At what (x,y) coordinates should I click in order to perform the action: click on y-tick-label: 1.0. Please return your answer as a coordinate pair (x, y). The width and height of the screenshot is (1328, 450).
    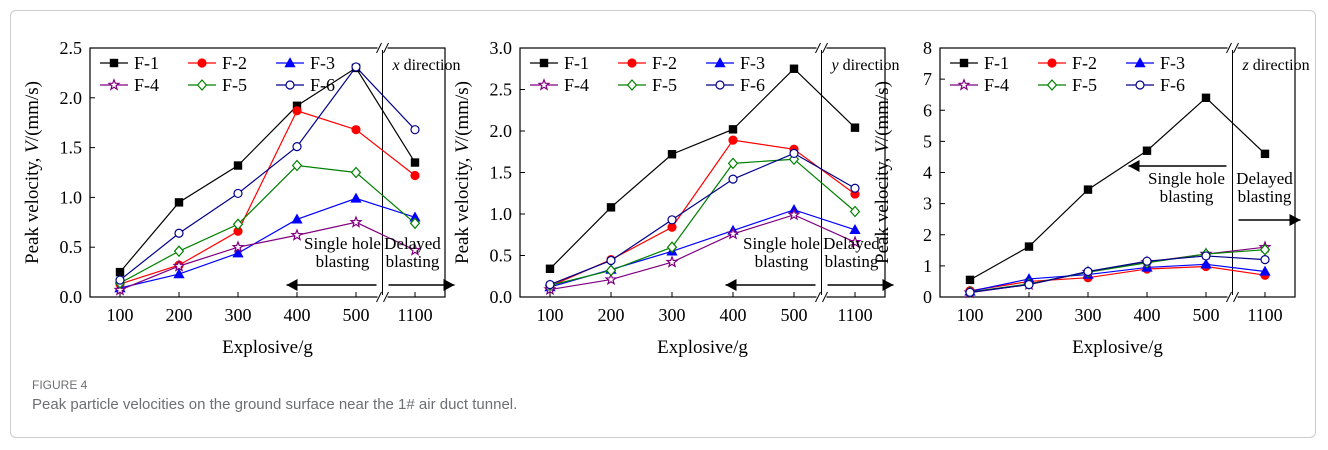
    Looking at the image, I should click on (501, 214).